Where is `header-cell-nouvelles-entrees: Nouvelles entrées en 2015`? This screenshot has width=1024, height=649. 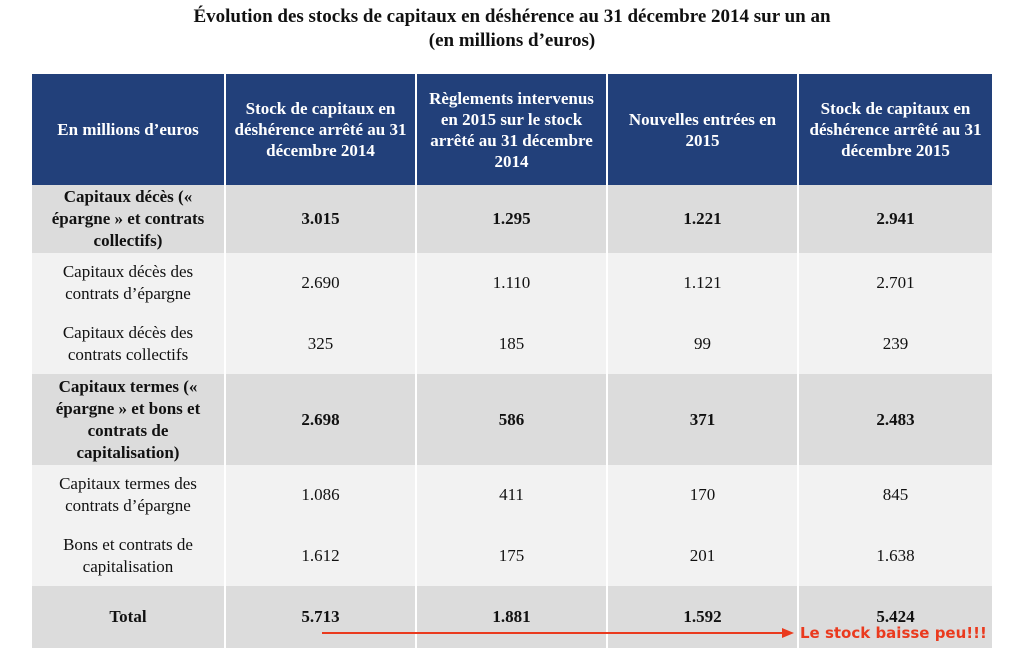 header-cell-nouvelles-entrees: Nouvelles entrées en 2015 is located at coordinates (703, 129).